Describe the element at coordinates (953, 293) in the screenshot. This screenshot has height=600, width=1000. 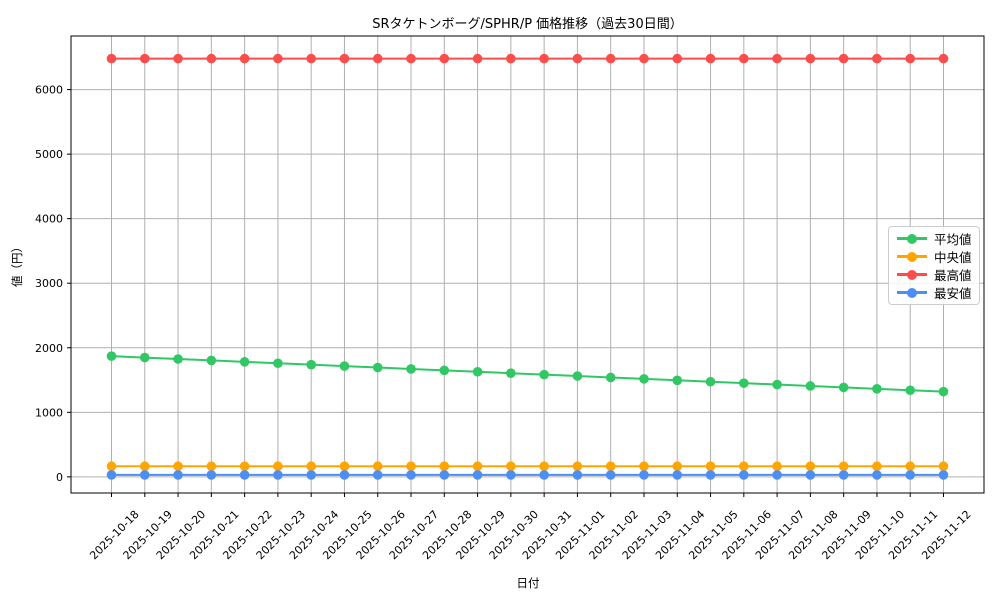
I see `legend-label: 最安値` at that location.